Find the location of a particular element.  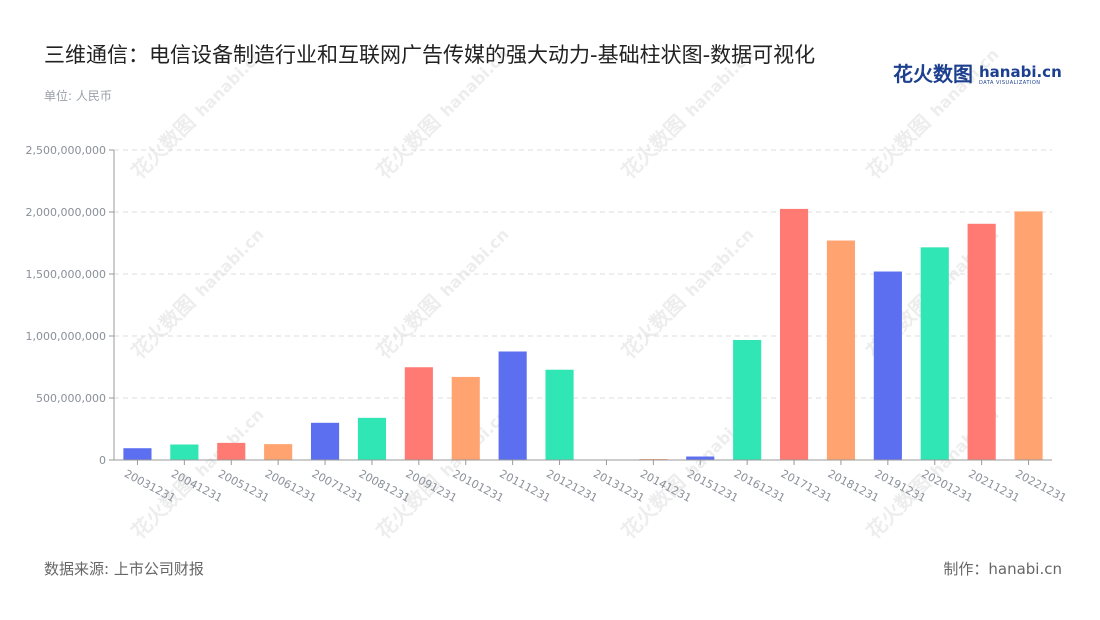

logo-en-group: hanabi.cn DATA VISUALIZATION is located at coordinates (1020, 75).